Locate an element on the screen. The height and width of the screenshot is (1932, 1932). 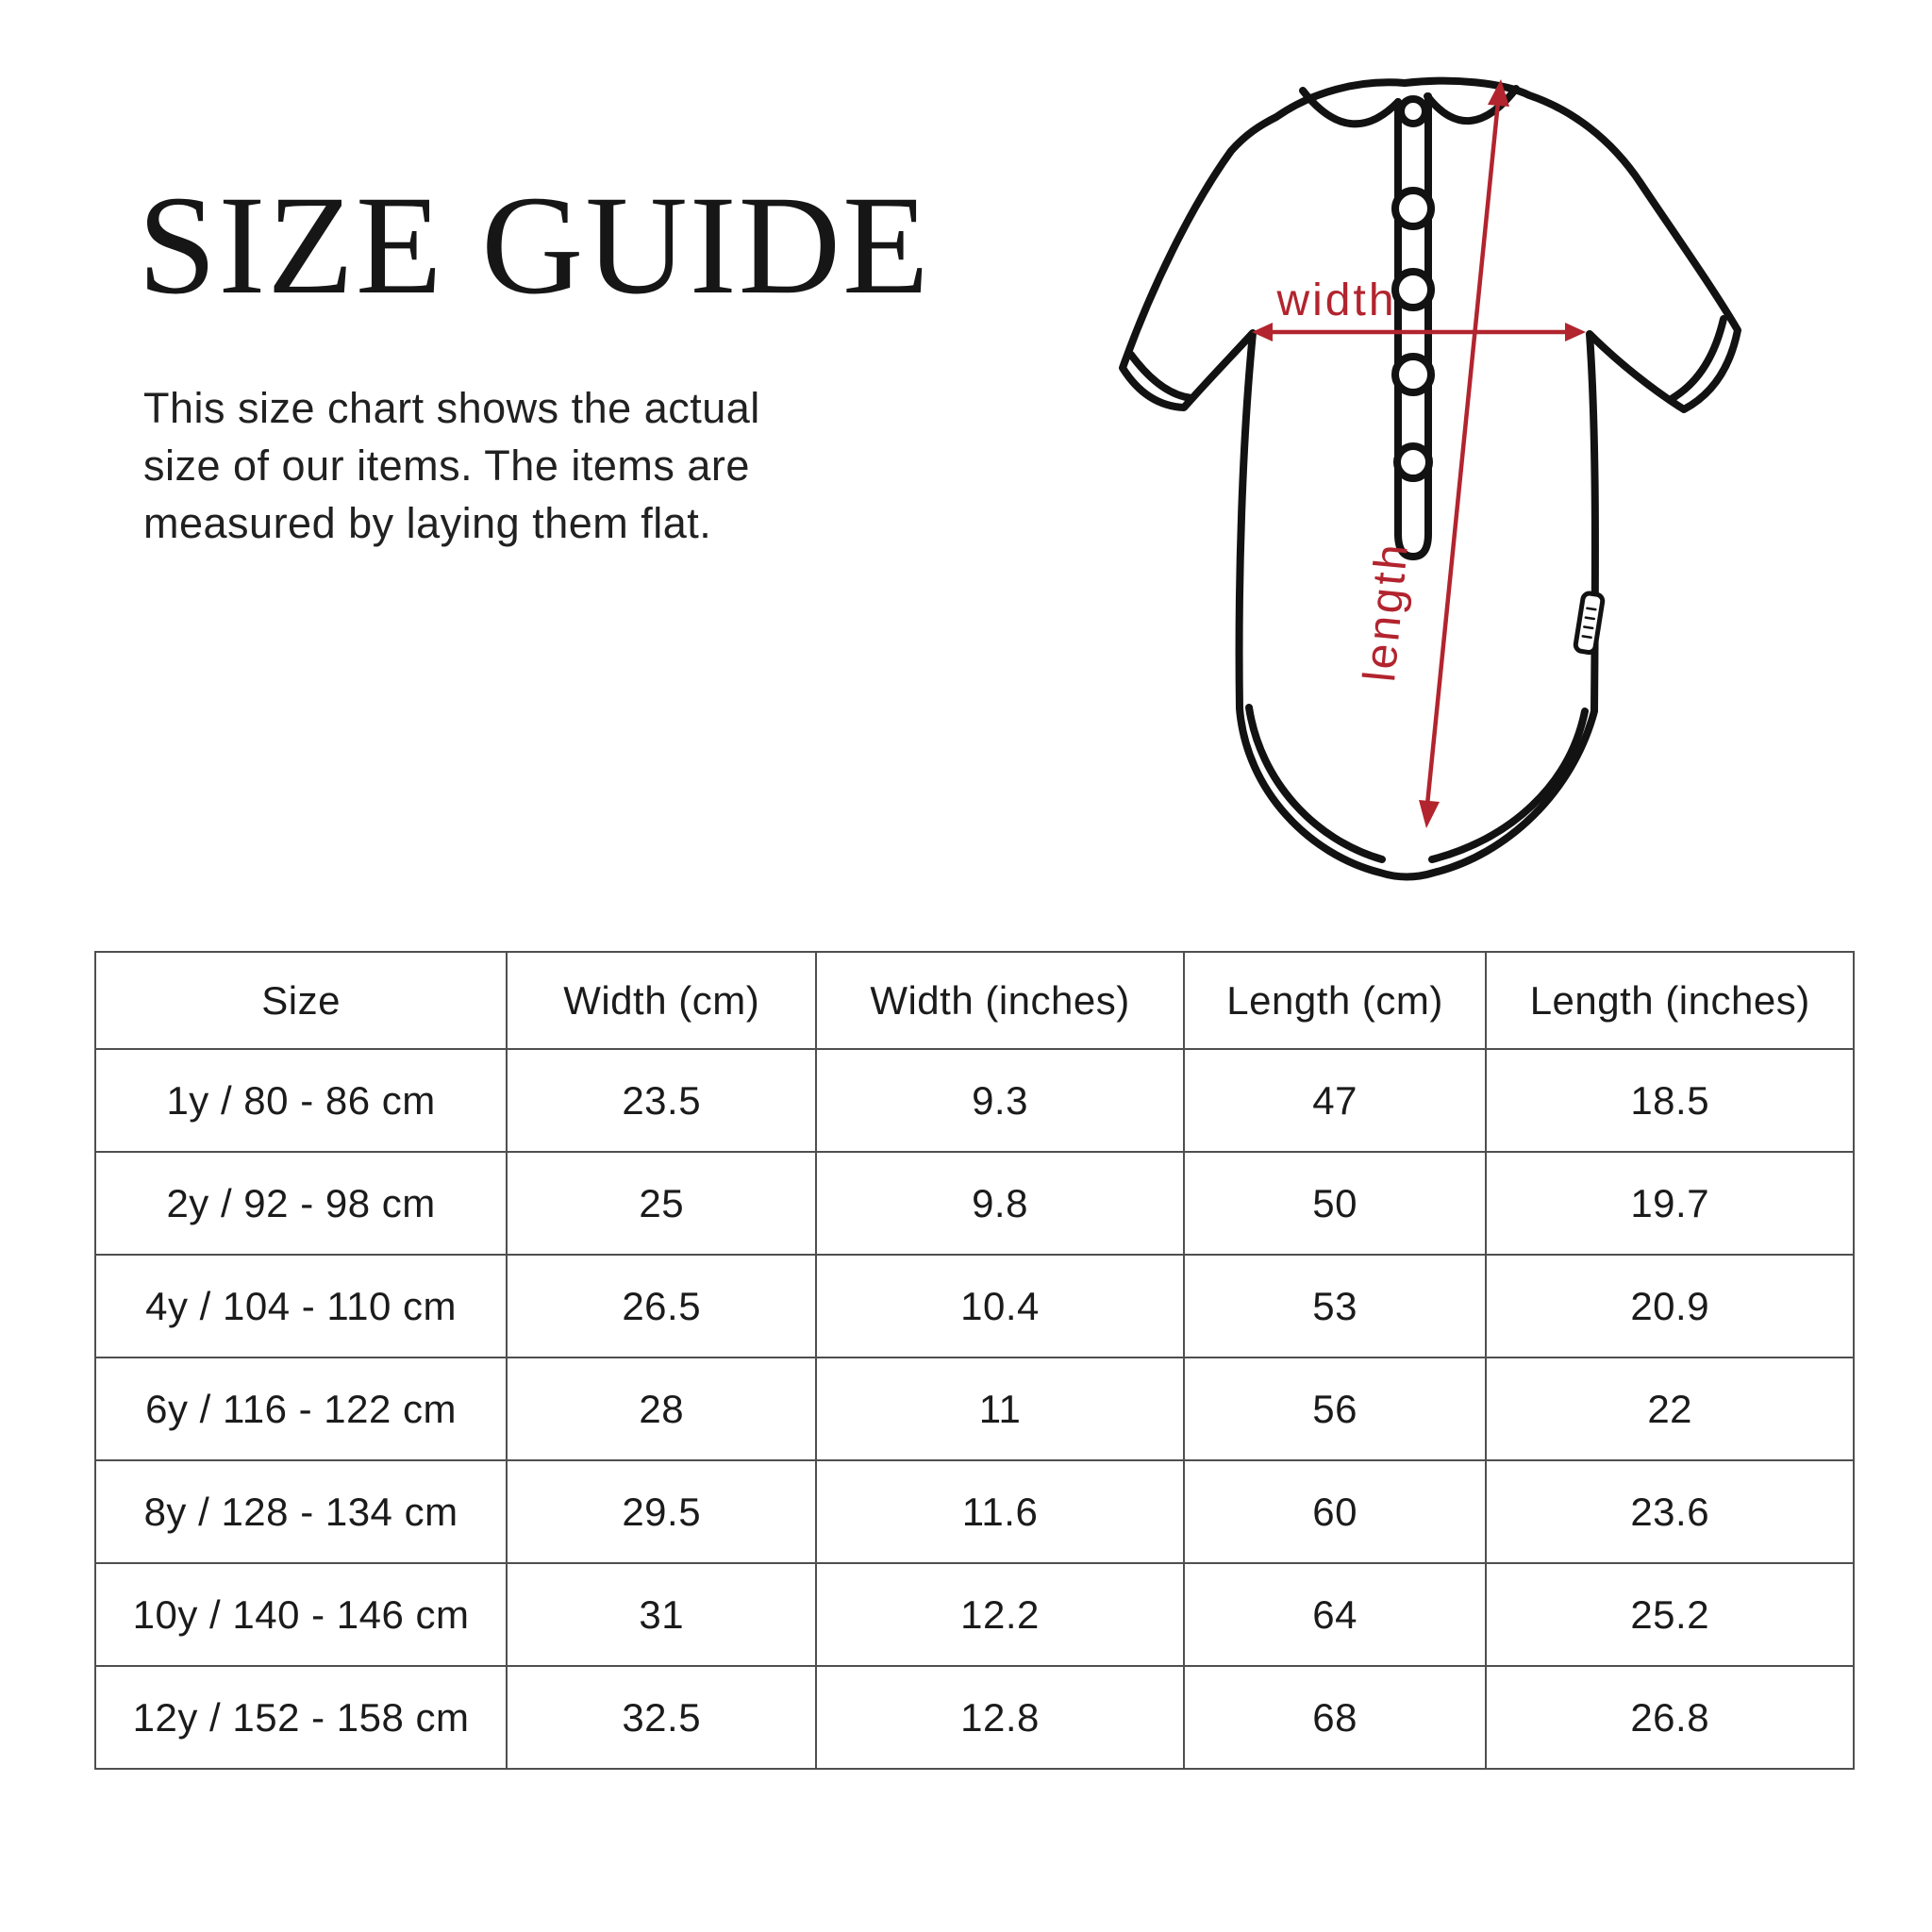
value-cell: 22 is located at coordinates (1670, 1409).